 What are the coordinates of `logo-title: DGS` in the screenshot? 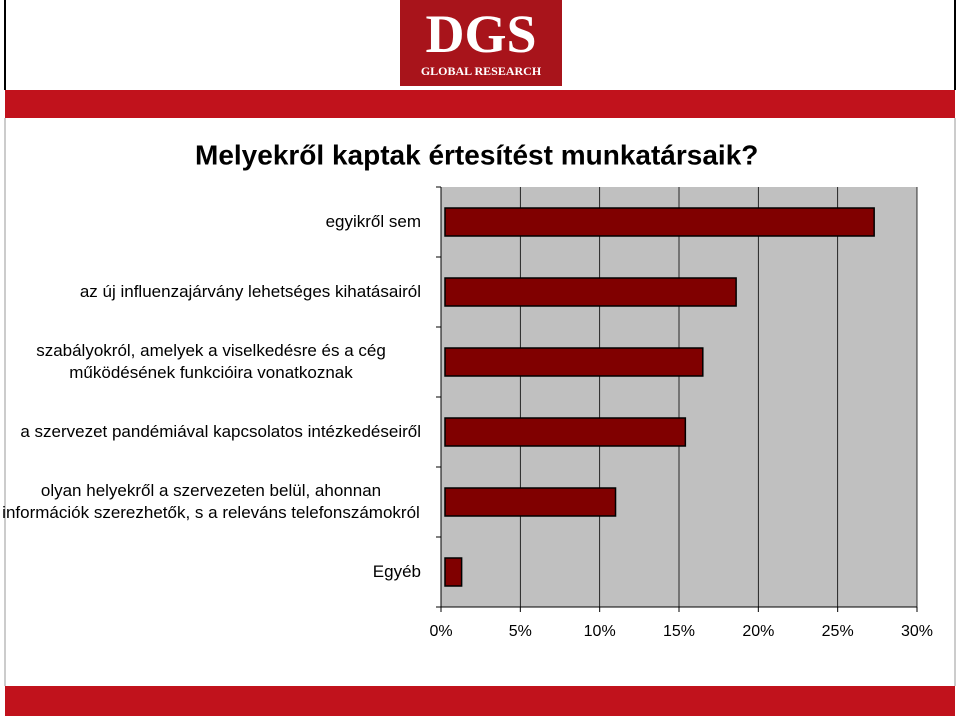 It's located at (480, 34).